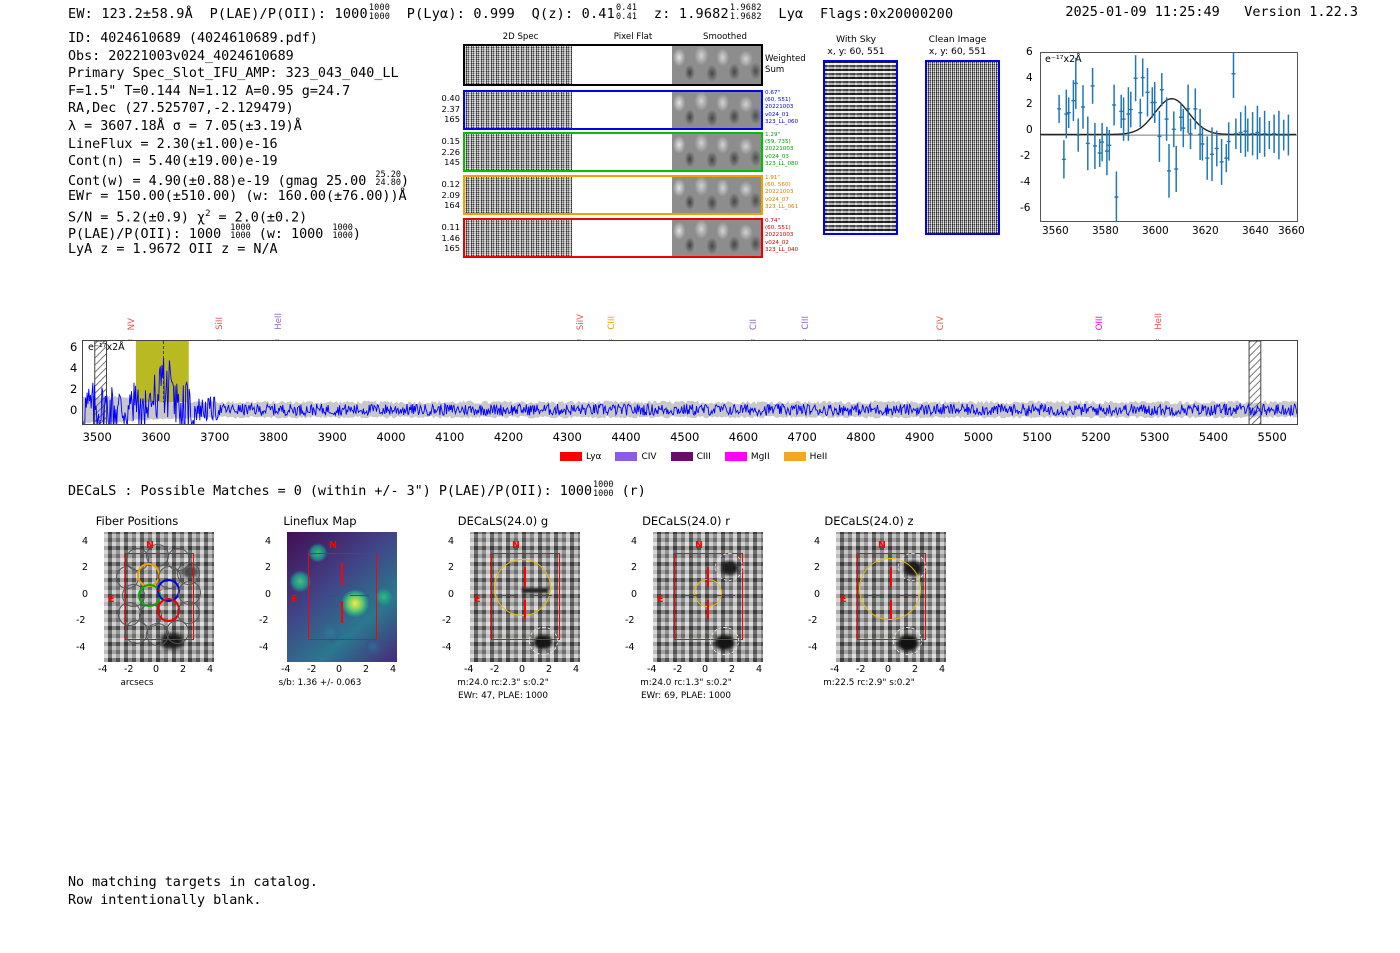  Describe the element at coordinates (268, 14) in the screenshot. I see `plae-label: P(LAE)/P(OII):` at that location.